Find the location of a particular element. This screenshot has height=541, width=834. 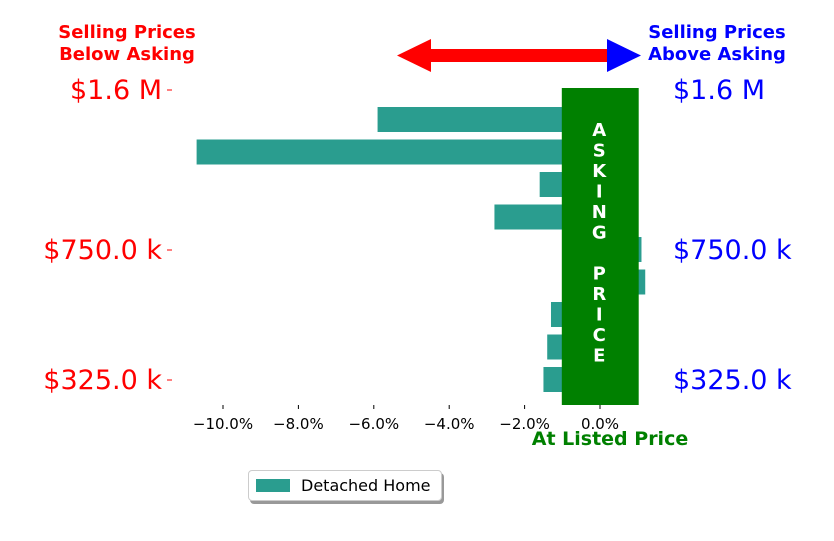

asking-letter-12: E is located at coordinates (599, 356).